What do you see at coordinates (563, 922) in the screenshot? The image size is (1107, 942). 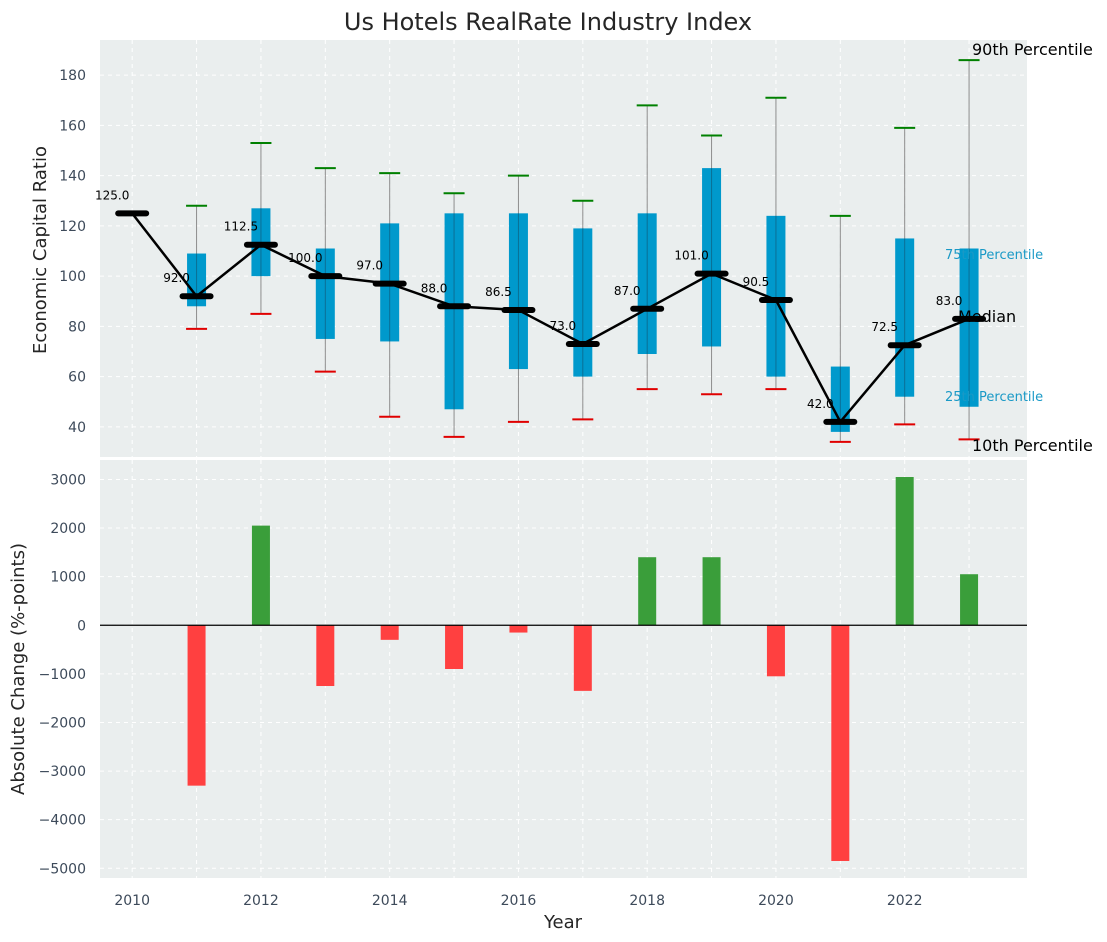 I see `x-axis-label: Year` at bounding box center [563, 922].